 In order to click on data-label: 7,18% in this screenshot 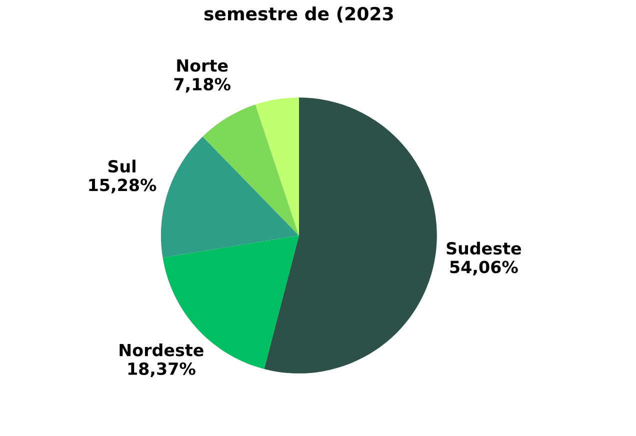, I will do `click(202, 85)`.